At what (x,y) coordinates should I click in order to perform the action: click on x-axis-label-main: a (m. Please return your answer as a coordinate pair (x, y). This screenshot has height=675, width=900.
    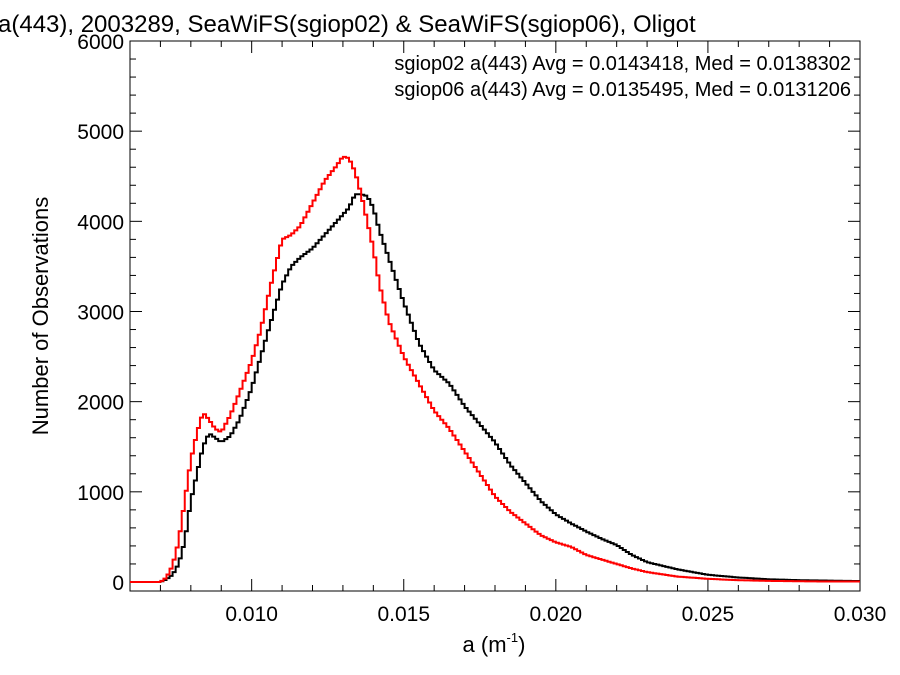
    Looking at the image, I should click on (485, 644).